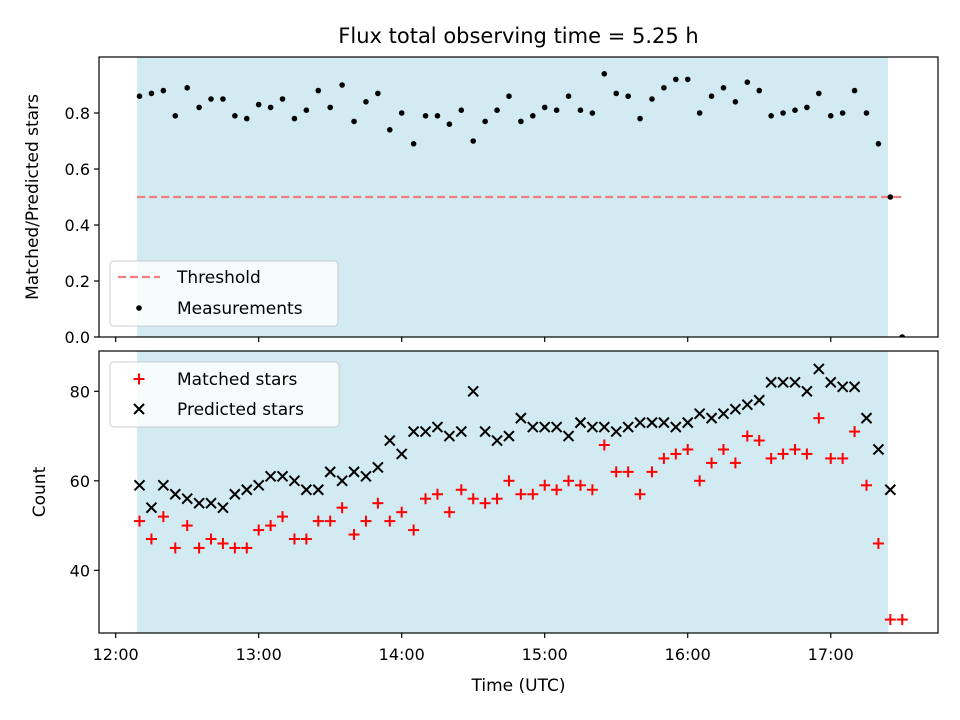 Image resolution: width=960 pixels, height=720 pixels. Describe the element at coordinates (116, 654) in the screenshot. I see `count-x-tick-label: 12:00` at that location.